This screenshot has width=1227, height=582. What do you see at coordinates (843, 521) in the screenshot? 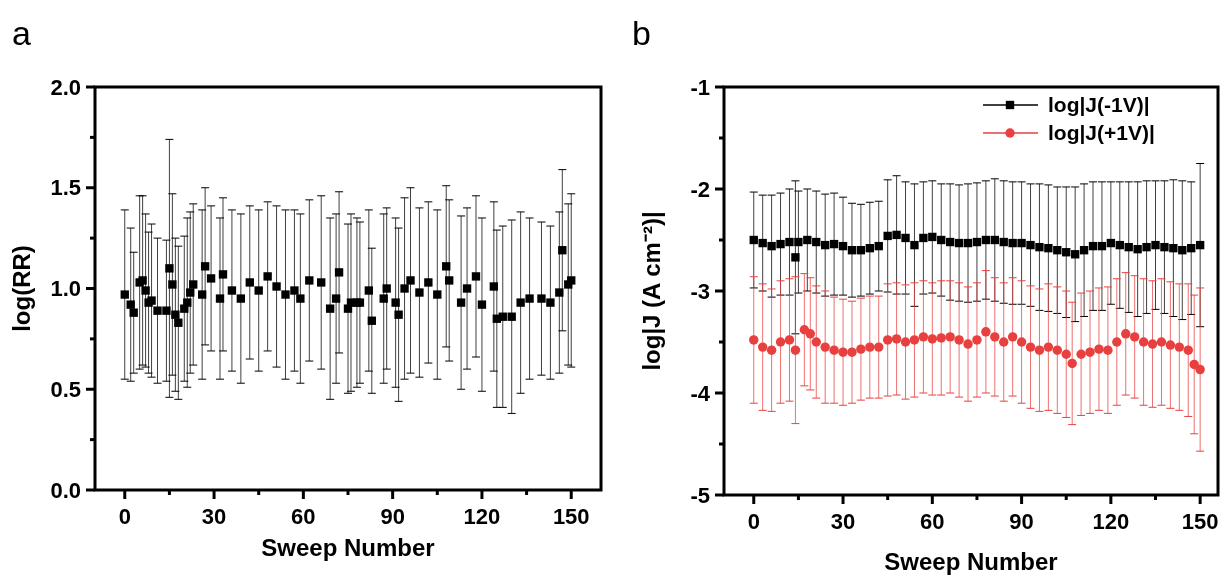
I see `x-tick-label: 30` at bounding box center [843, 521].